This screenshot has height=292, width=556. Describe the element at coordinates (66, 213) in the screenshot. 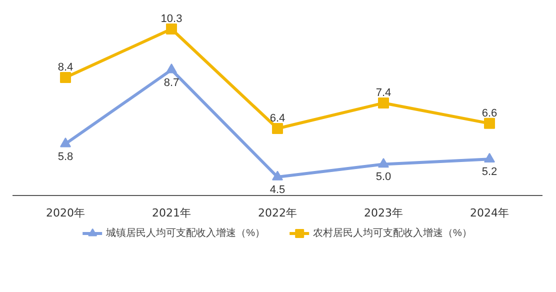

I see `x-tick-label: 2020年` at that location.